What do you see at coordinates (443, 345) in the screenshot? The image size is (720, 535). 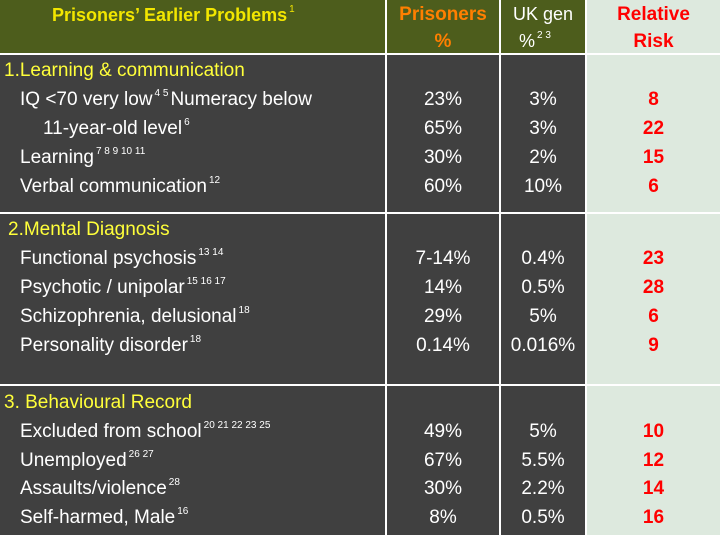 I see `prisoners-value: 0.14%` at bounding box center [443, 345].